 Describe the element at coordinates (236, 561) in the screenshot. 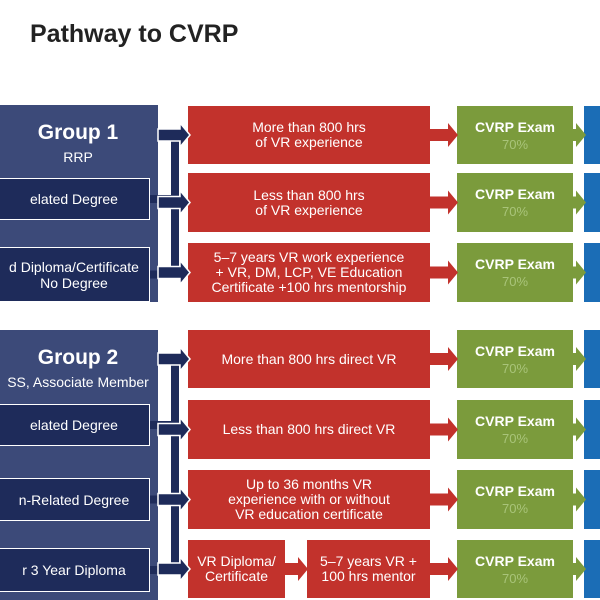

I see `text-line: VR Diploma/` at that location.